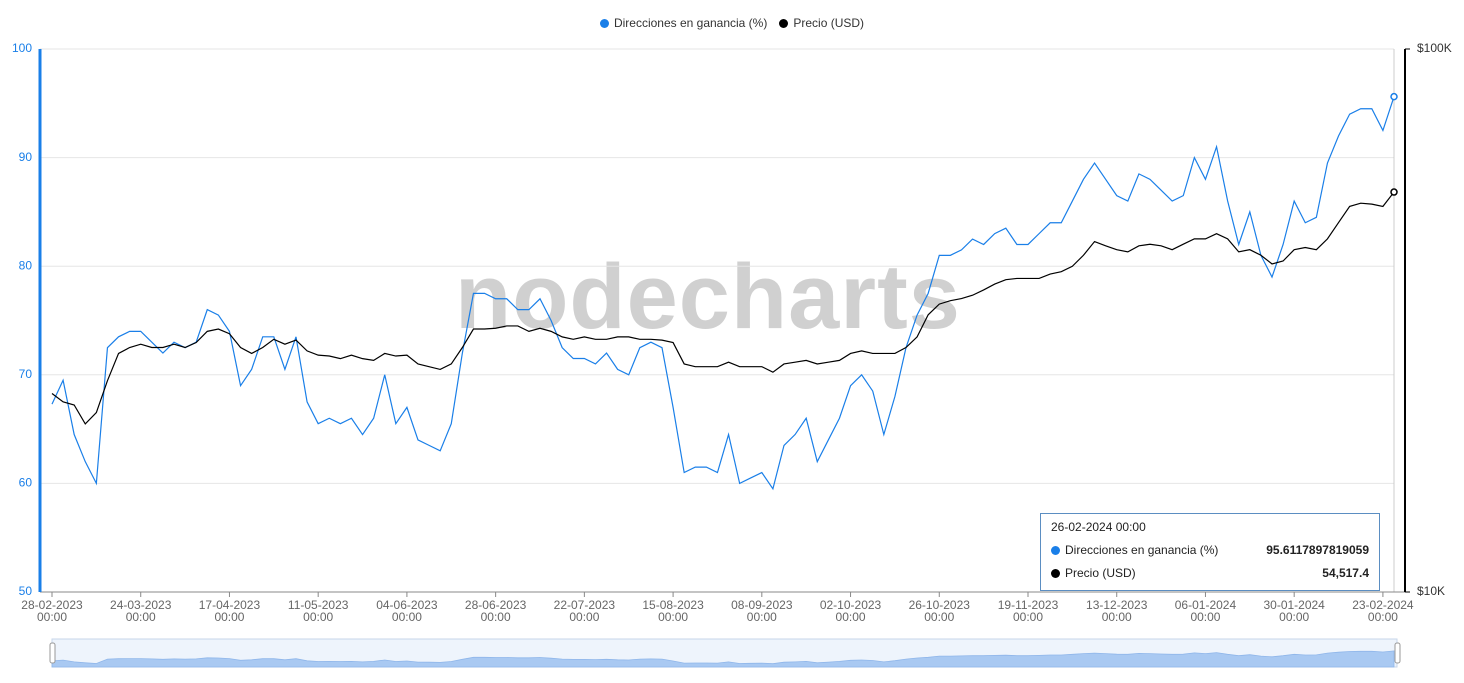 This screenshot has width=1464, height=683. I want to click on y-tick-label: 50, so click(26, 591).